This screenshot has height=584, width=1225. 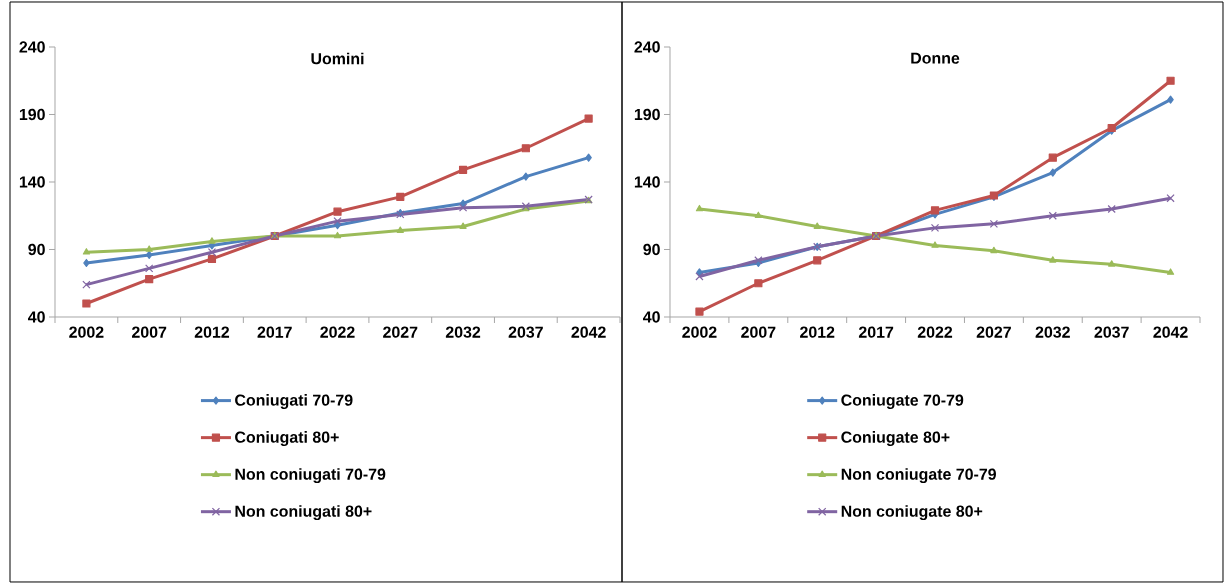 I want to click on legend-label: Non coniugati 80+, so click(x=303, y=513).